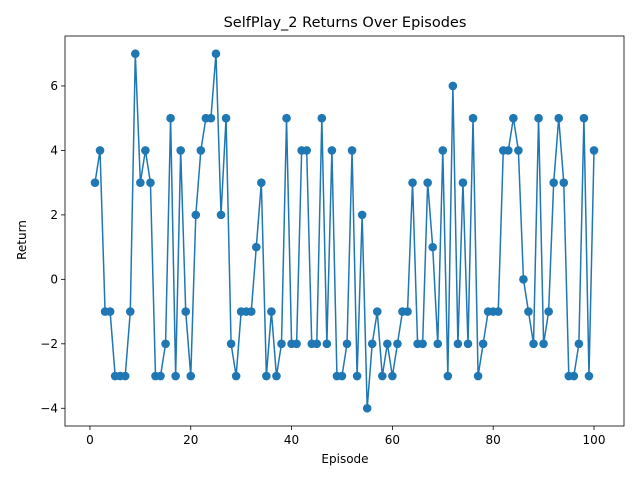 The height and width of the screenshot is (480, 640). Describe the element at coordinates (54, 150) in the screenshot. I see `y-tick-label: 4` at that location.